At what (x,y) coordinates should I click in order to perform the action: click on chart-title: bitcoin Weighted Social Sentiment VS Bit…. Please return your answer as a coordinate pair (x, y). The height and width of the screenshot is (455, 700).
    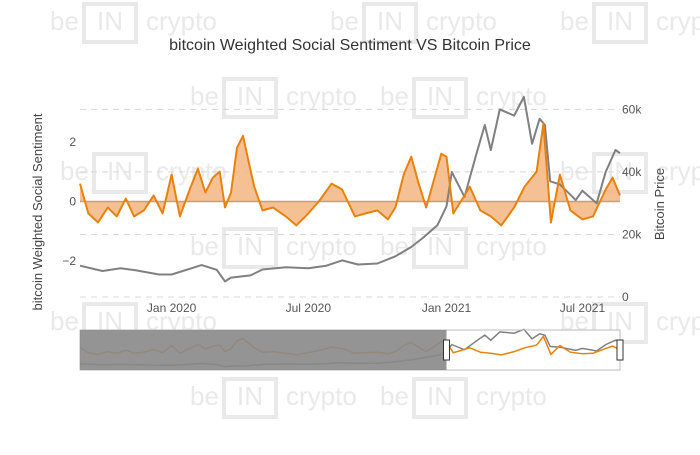
    Looking at the image, I should click on (350, 45).